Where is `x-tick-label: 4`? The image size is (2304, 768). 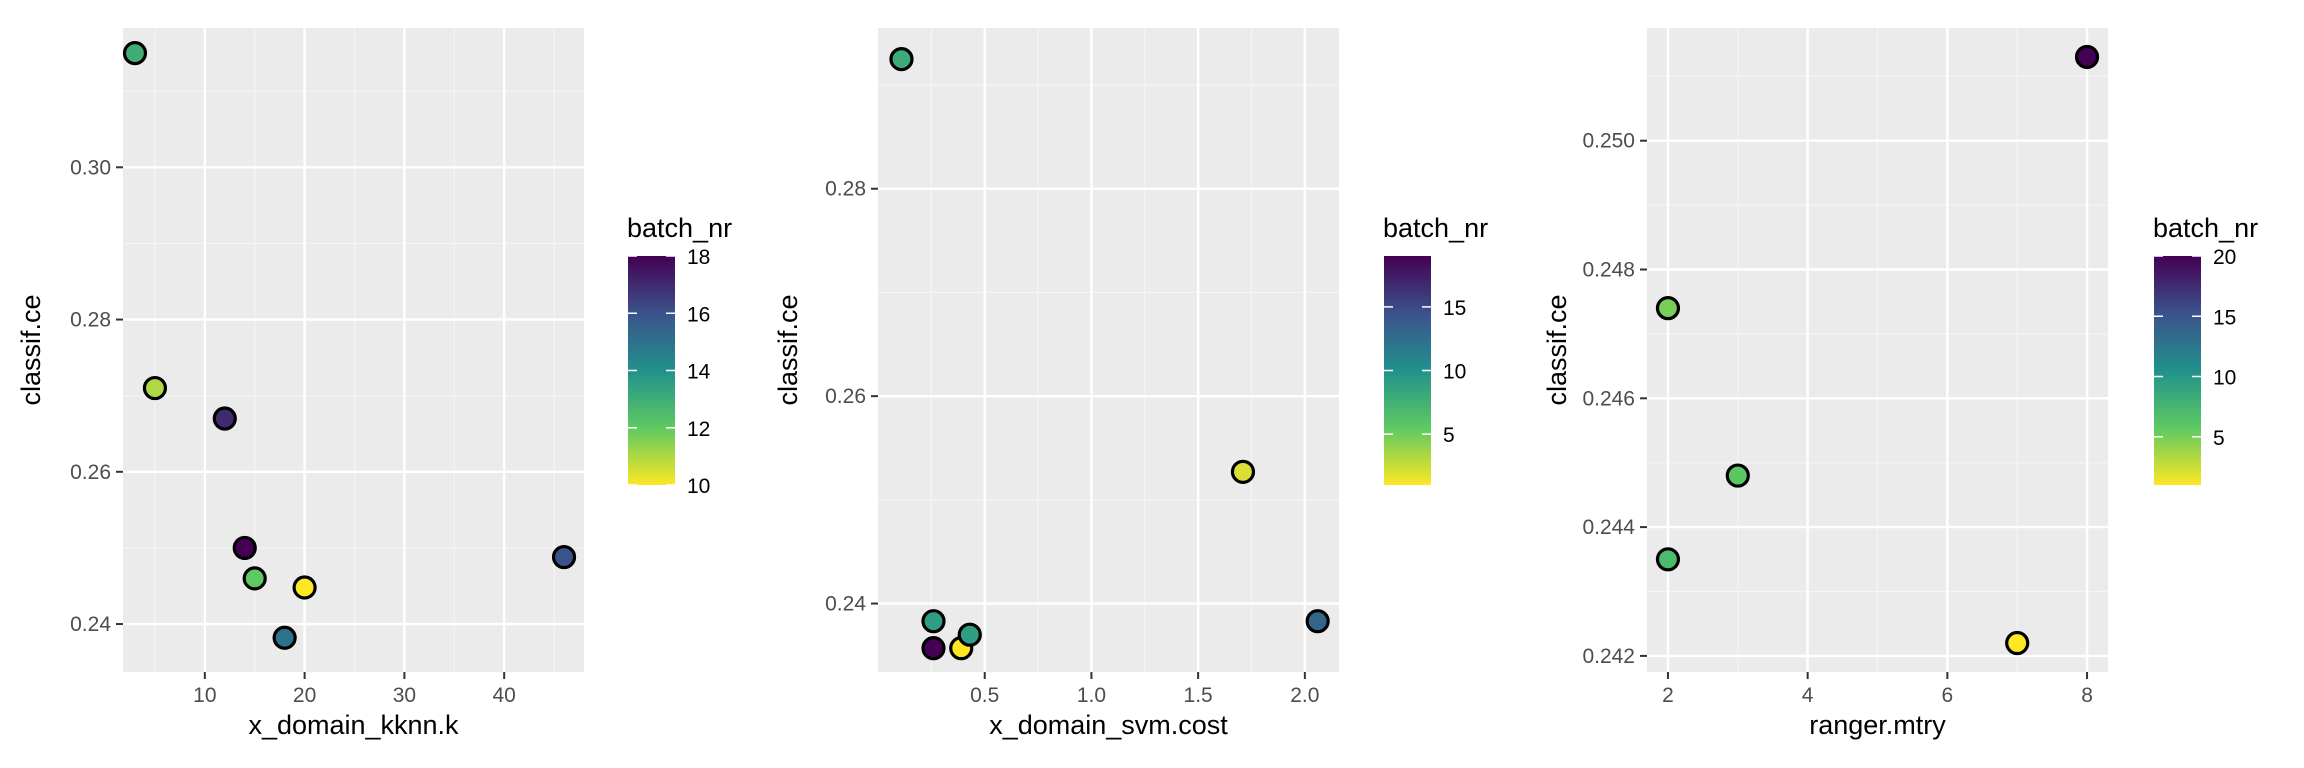 x-tick-label: 4 is located at coordinates (1808, 695).